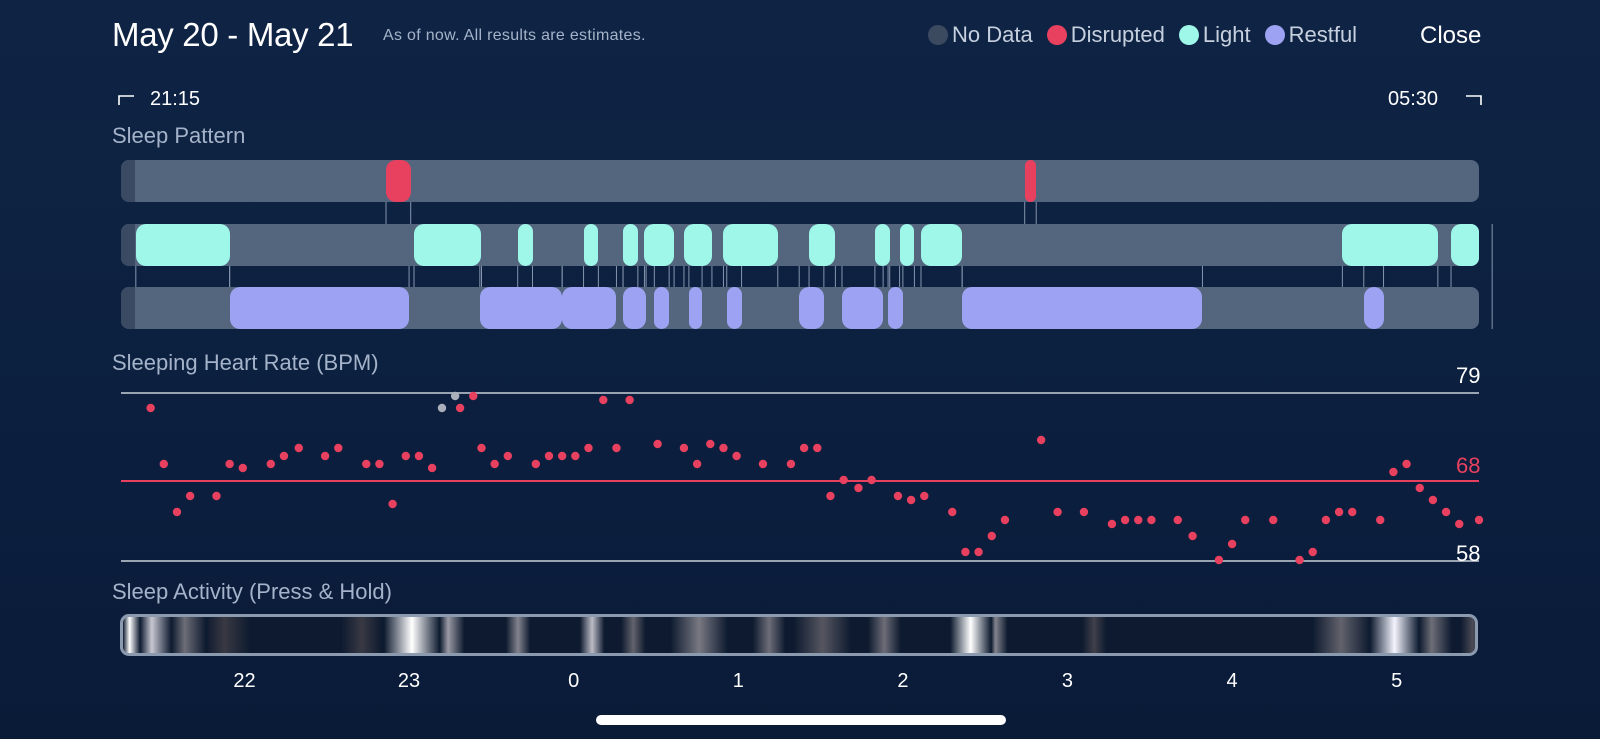 This screenshot has width=1600, height=739. Describe the element at coordinates (1226, 34) in the screenshot. I see `legend-label: Light` at that location.